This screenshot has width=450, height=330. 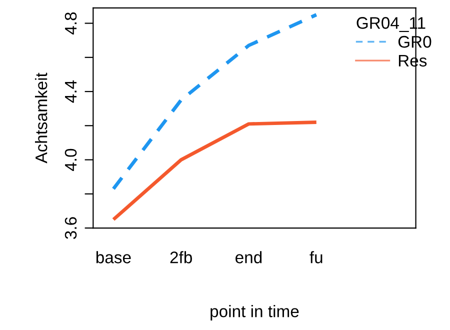 What do you see at coordinates (113, 257) in the screenshot?
I see `x-tick-label: base` at bounding box center [113, 257].